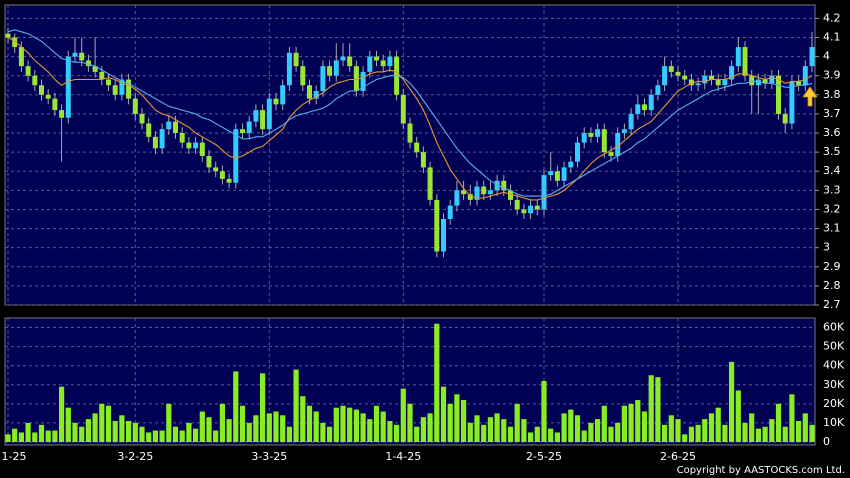 Image resolution: width=850 pixels, height=478 pixels. I want to click on y-tick-label: 3.8, so click(832, 94).